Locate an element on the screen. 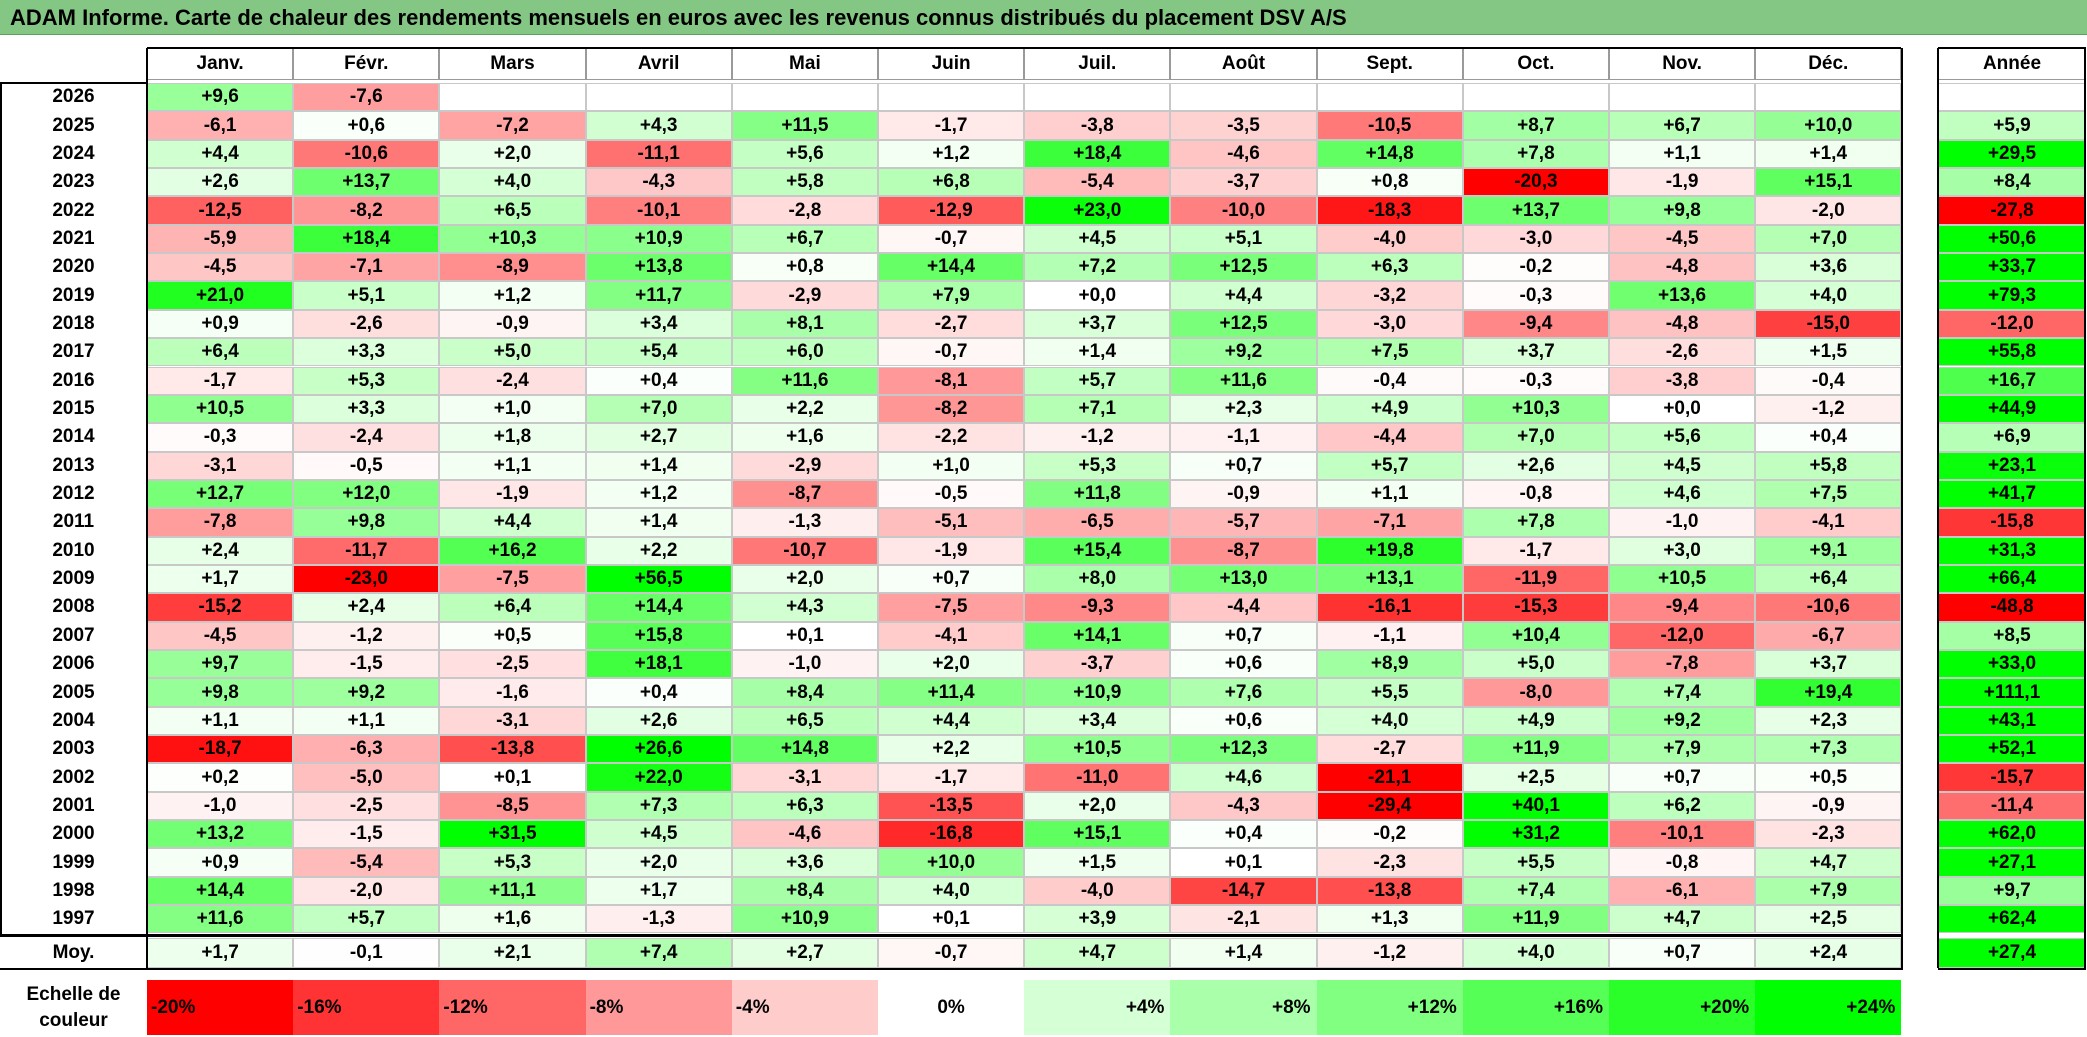  heatmap-cell: +15,1 is located at coordinates (1828, 182).